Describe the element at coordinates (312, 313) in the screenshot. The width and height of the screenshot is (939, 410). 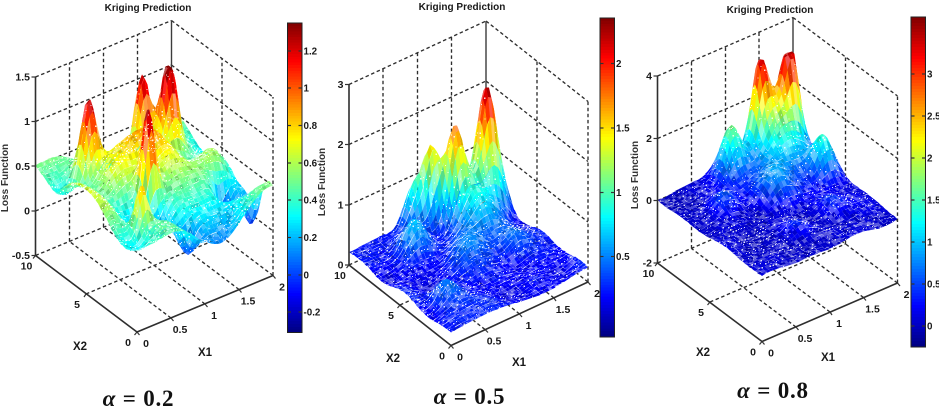
I see `svg-text: -0.2` at that location.